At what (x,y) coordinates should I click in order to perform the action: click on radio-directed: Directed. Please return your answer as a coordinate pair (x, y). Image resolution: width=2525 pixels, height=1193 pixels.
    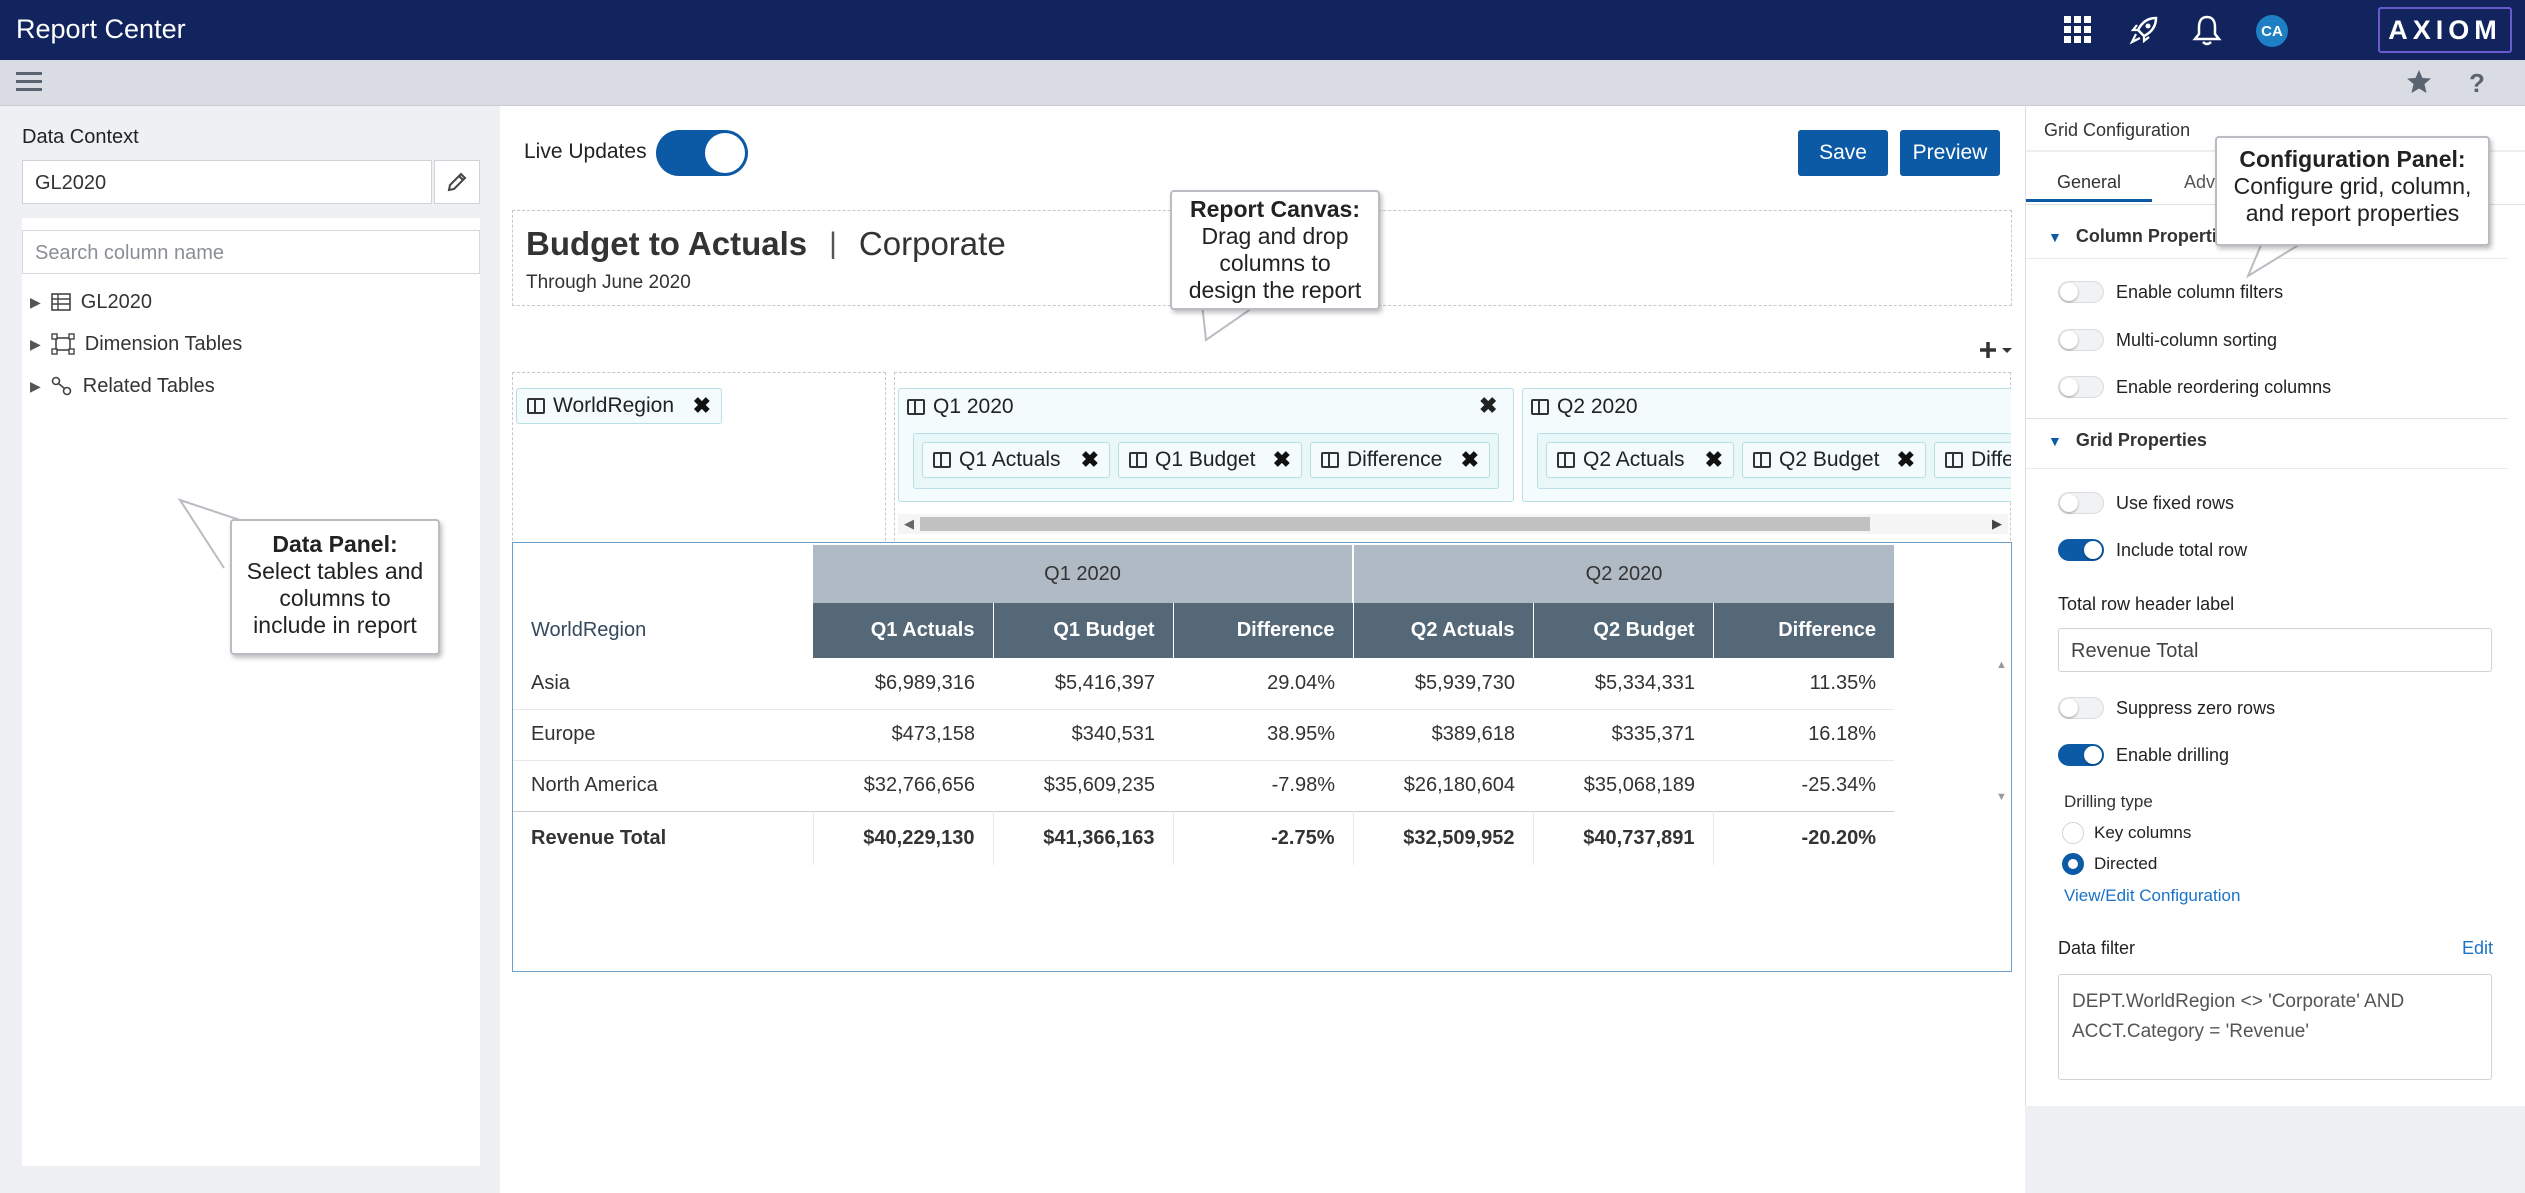
    Looking at the image, I should click on (2109, 864).